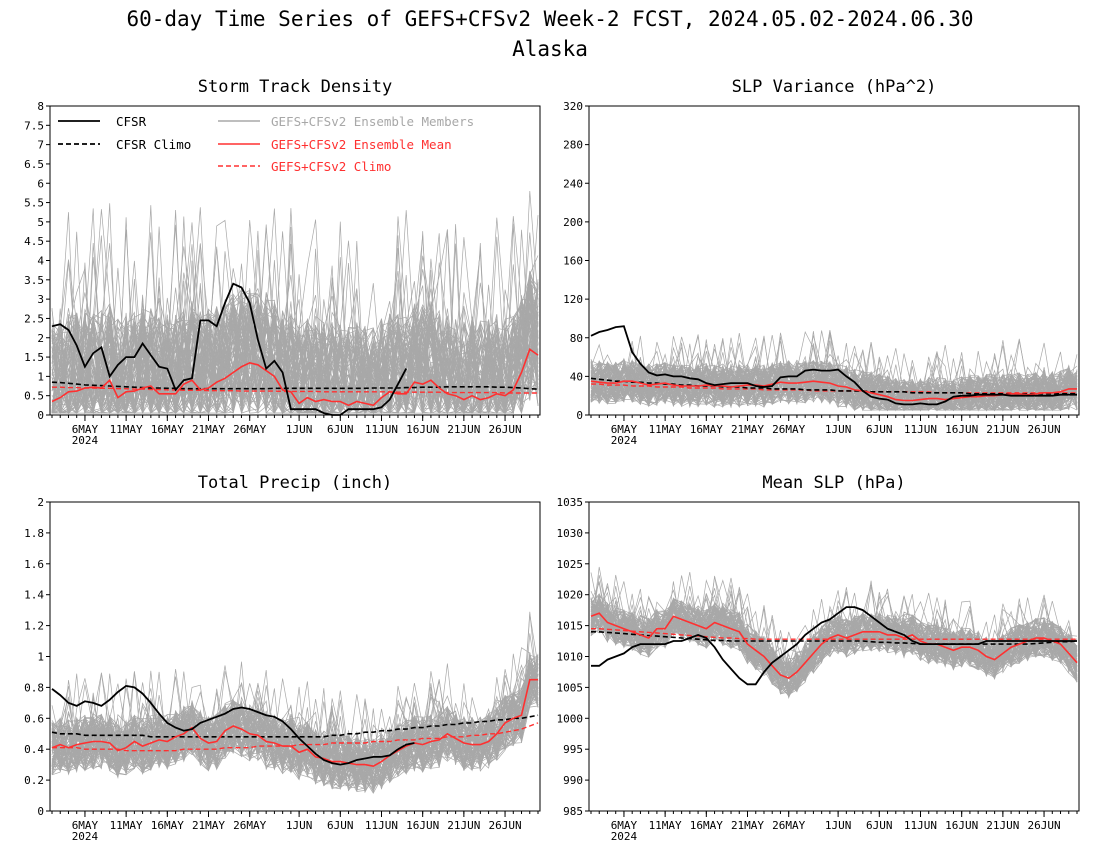 This screenshot has width=1100, height=850. What do you see at coordinates (34, 280) in the screenshot?
I see `y-tick-label: 3.5` at bounding box center [34, 280].